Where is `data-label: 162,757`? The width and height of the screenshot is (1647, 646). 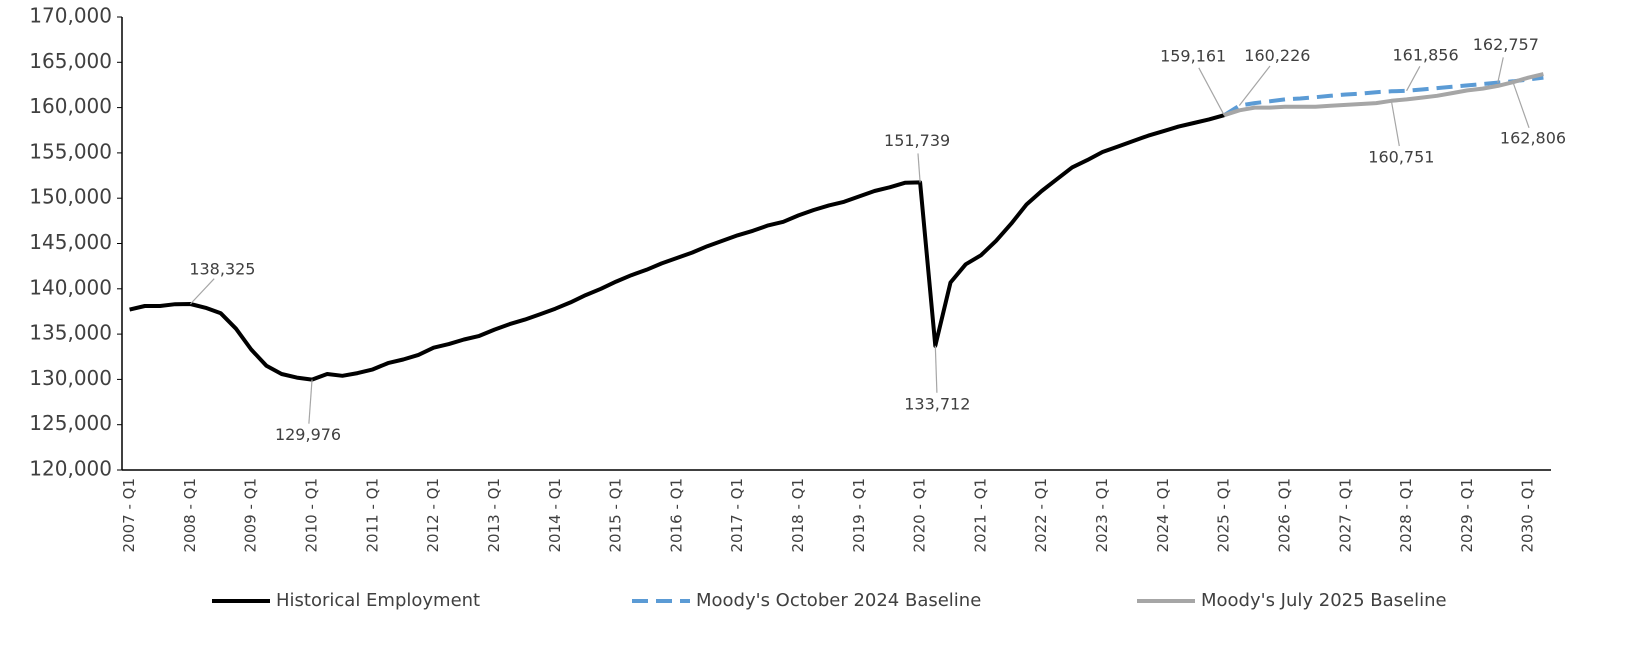 data-label: 162,757 is located at coordinates (1506, 44).